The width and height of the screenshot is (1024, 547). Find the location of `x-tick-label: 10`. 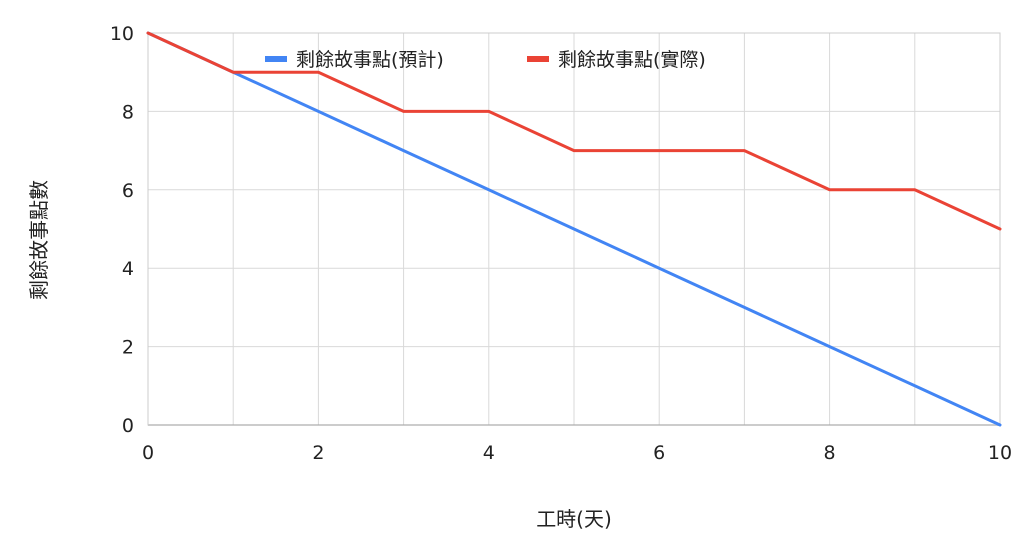

x-tick-label: 10 is located at coordinates (1000, 453).